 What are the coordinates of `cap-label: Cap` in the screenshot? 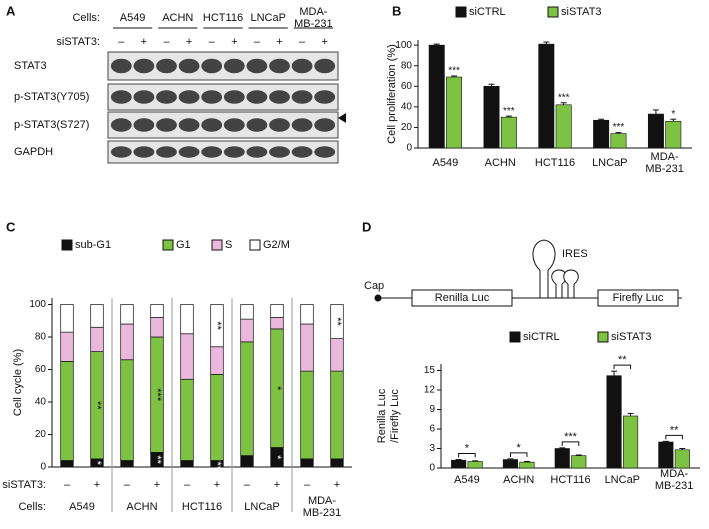 It's located at (374, 286).